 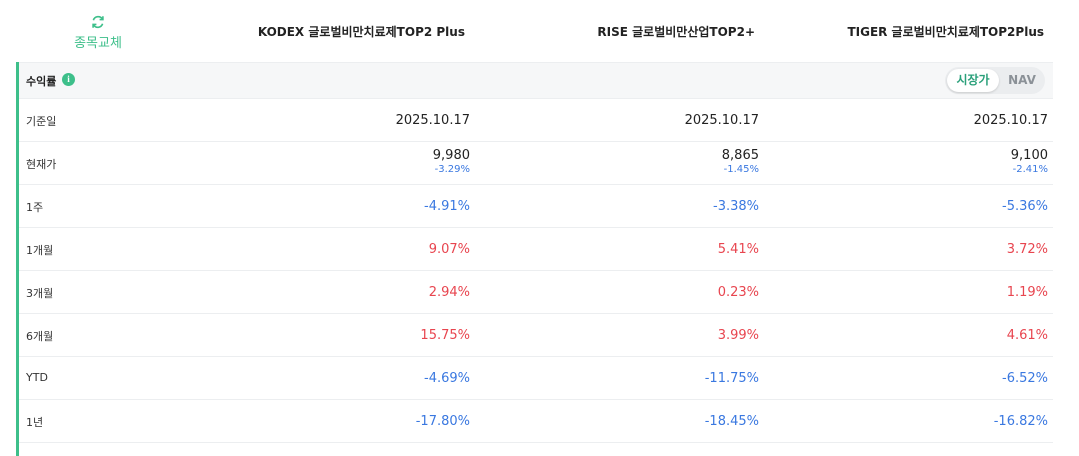 I want to click on row-label: 기준일, so click(x=41, y=121).